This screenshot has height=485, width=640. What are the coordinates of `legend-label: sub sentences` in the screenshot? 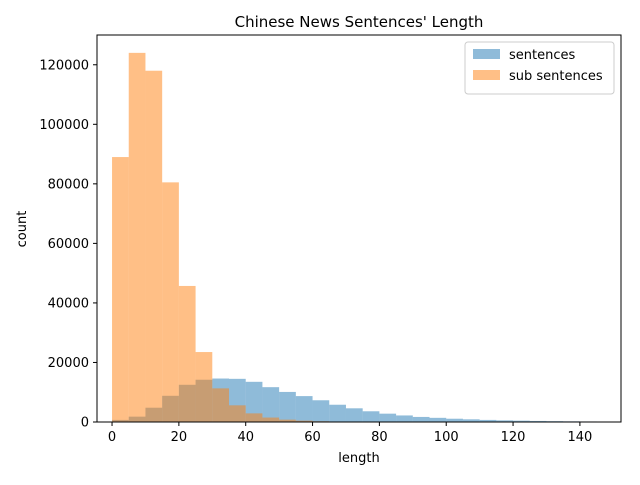 It's located at (556, 76).